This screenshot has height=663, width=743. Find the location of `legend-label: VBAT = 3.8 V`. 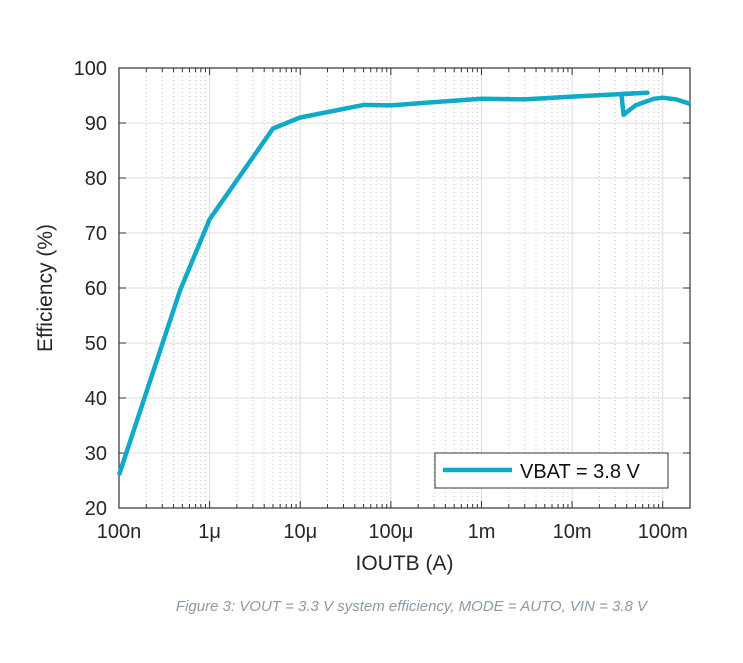

legend-label: VBAT = 3.8 V is located at coordinates (580, 472).